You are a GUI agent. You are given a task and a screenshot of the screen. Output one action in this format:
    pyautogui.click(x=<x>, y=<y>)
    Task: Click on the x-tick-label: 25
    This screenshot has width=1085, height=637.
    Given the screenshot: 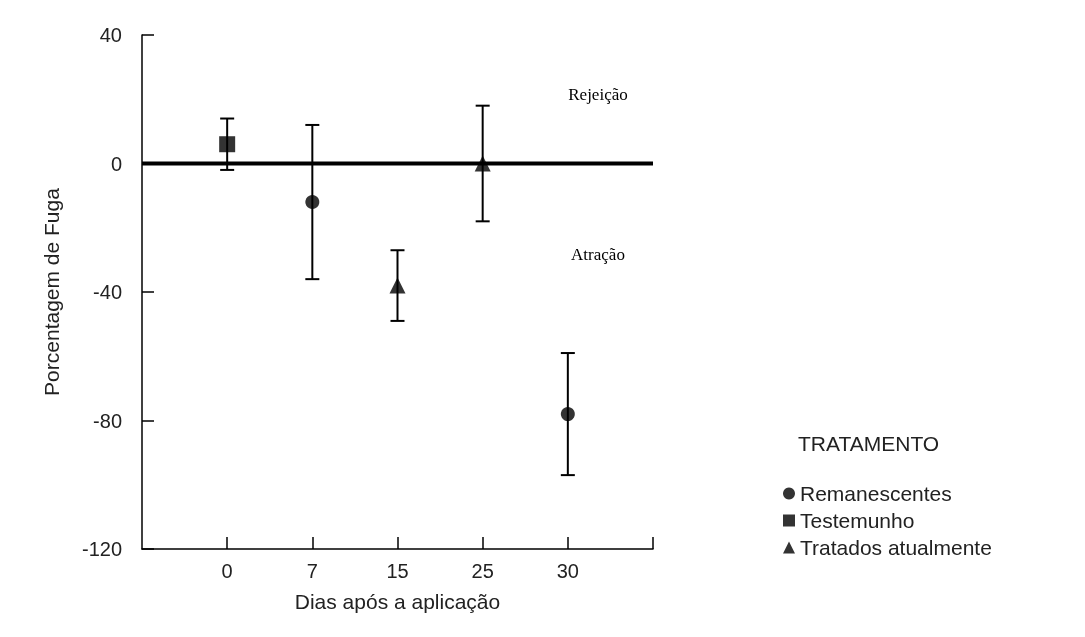 What is the action you would take?
    pyautogui.click(x=482, y=571)
    